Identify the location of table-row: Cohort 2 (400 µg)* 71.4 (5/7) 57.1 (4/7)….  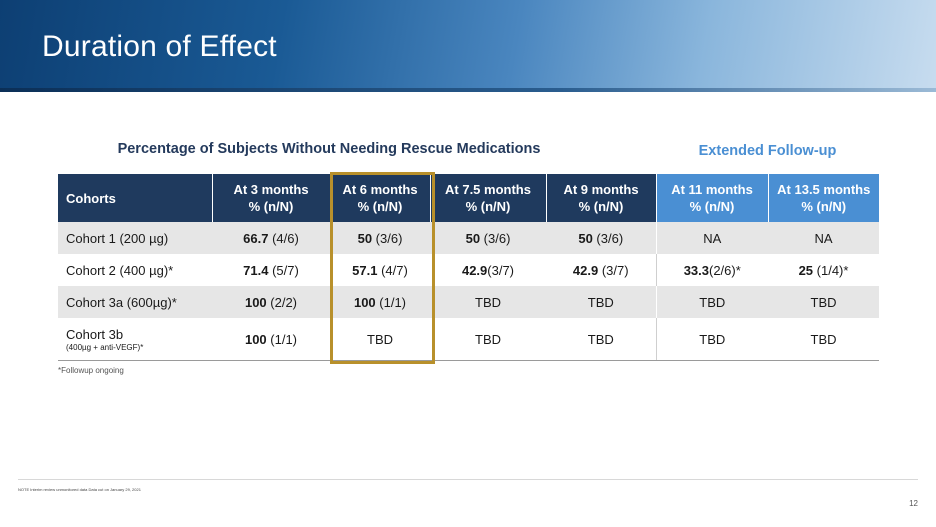
(468, 270).